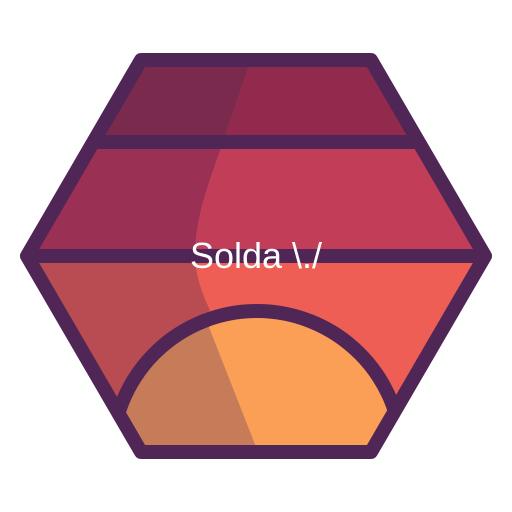  I want to click on sun-shadow, so click(185, 384).